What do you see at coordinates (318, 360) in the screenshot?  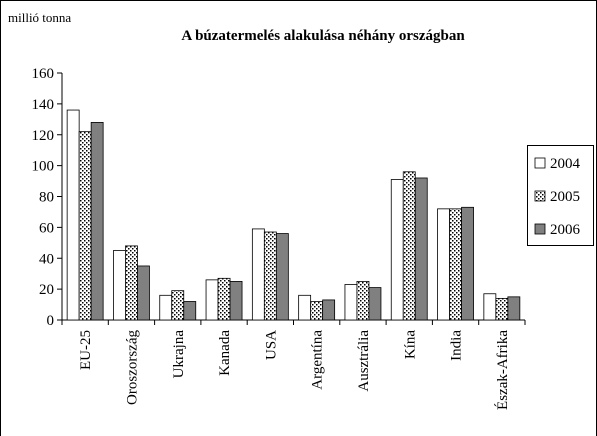 I see `x-tick-label: Argentína` at bounding box center [318, 360].